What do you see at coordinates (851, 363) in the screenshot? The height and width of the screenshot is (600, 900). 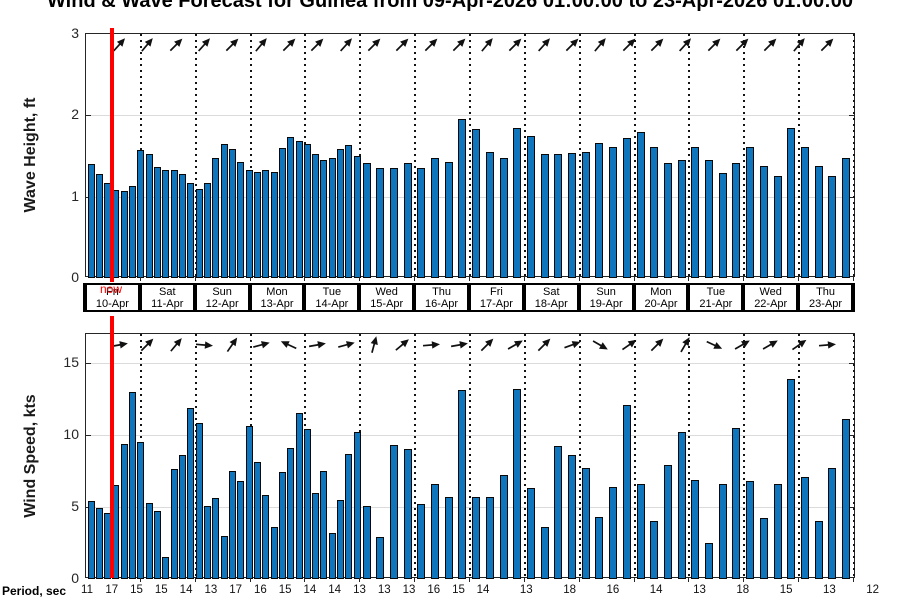 I see `wind-right-tick-y15` at bounding box center [851, 363].